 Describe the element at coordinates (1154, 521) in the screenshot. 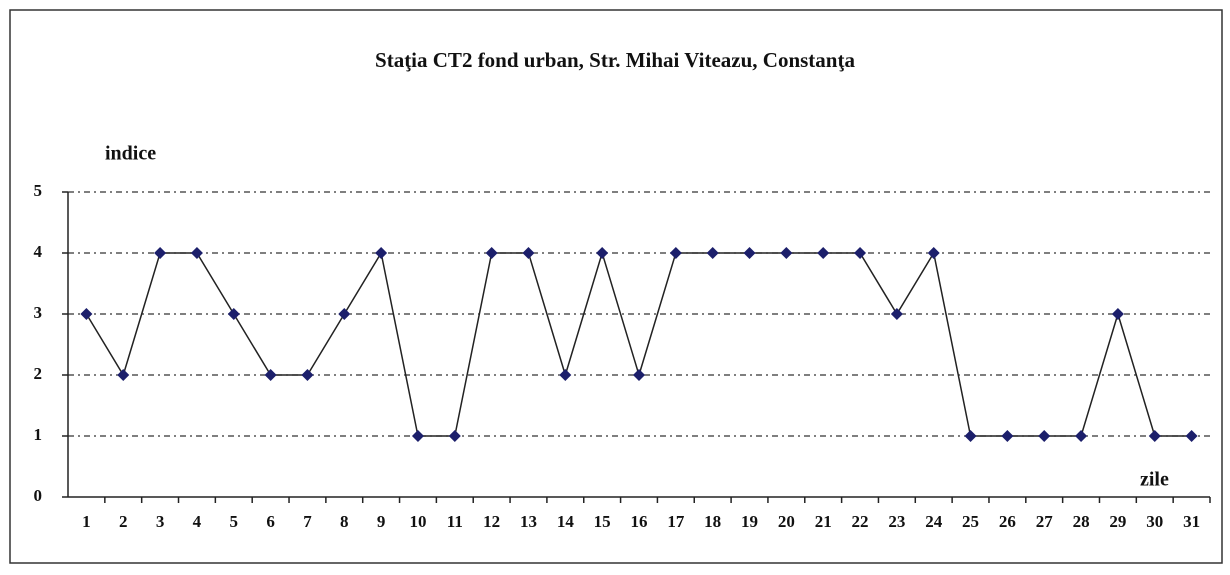

I see `x-tick-label: 30` at that location.